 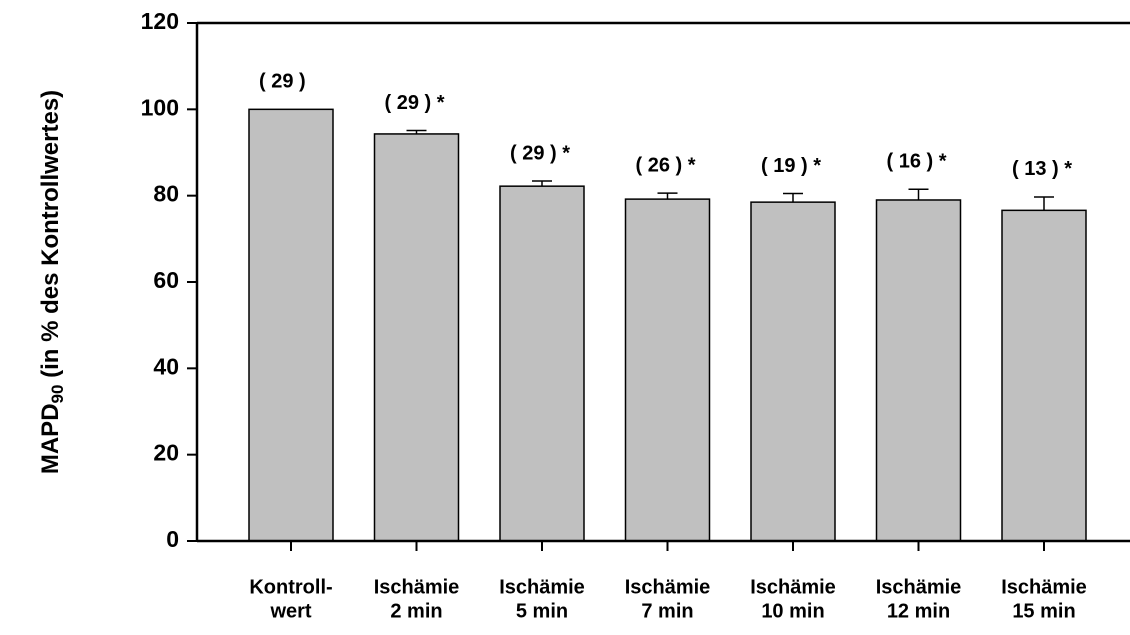 What do you see at coordinates (160, 107) in the screenshot?
I see `y-tick-label: 100` at bounding box center [160, 107].